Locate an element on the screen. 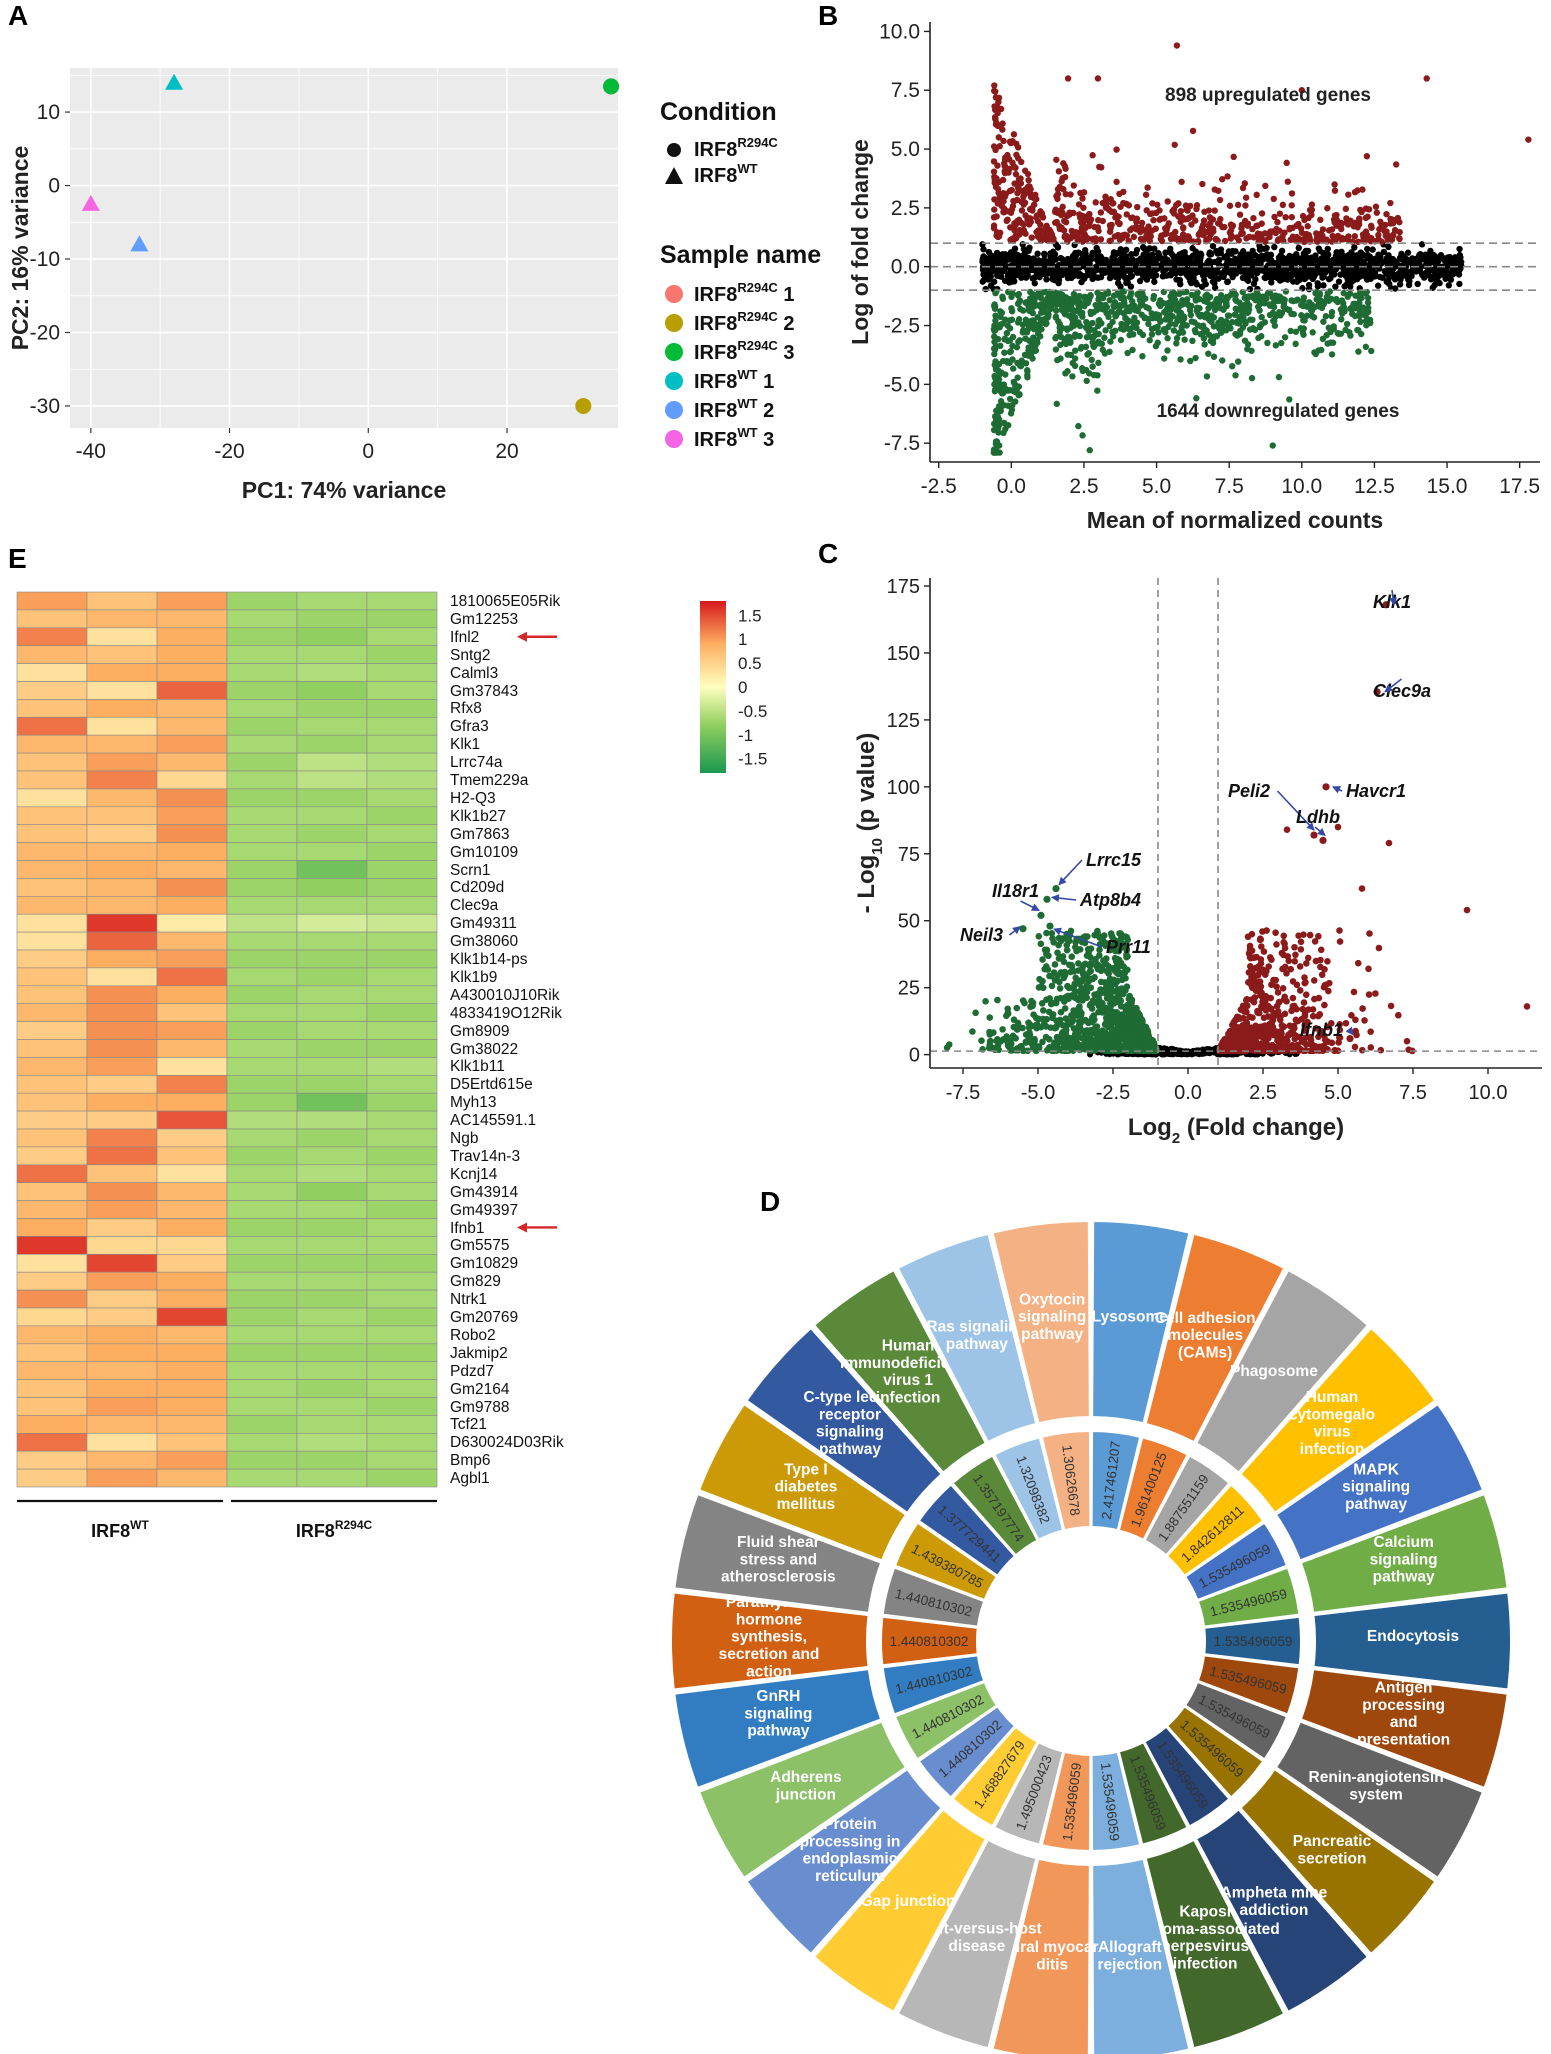  legend-sample-title: Sample name is located at coordinates (740, 255).